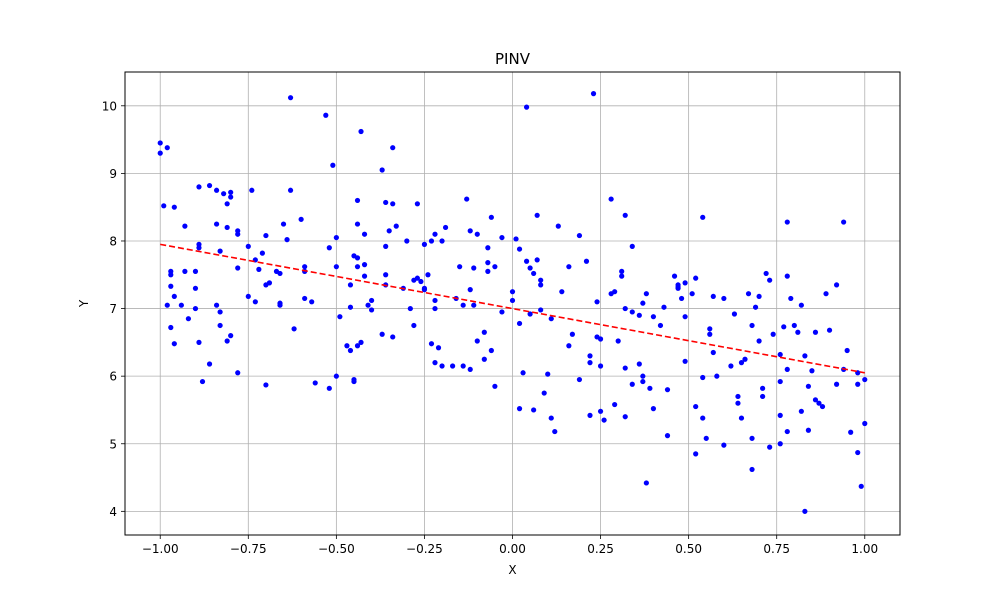  Describe the element at coordinates (512, 570) in the screenshot. I see `x-axis-label: X` at that location.